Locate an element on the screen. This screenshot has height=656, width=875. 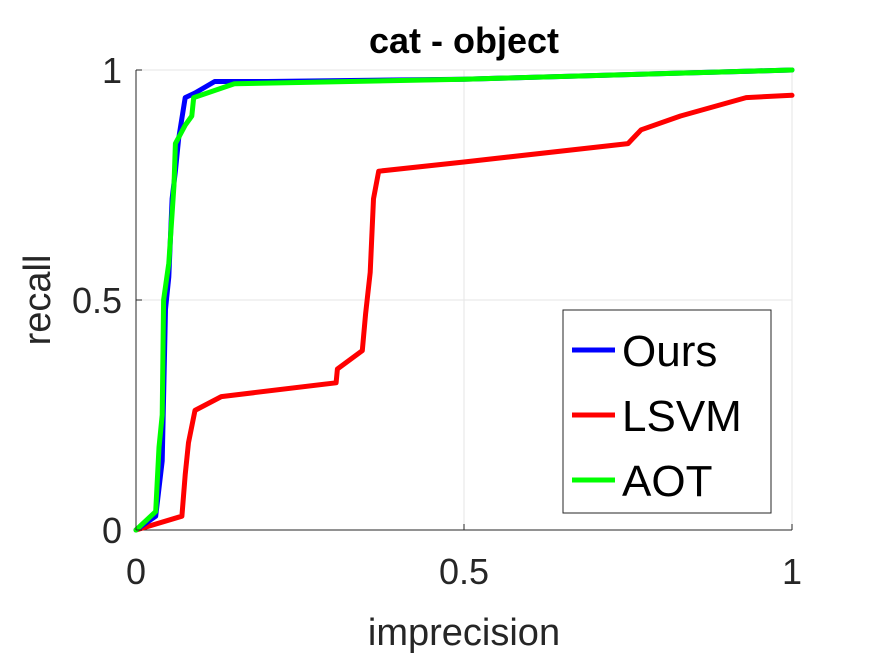
x-axis-label: imprecision is located at coordinates (464, 633).